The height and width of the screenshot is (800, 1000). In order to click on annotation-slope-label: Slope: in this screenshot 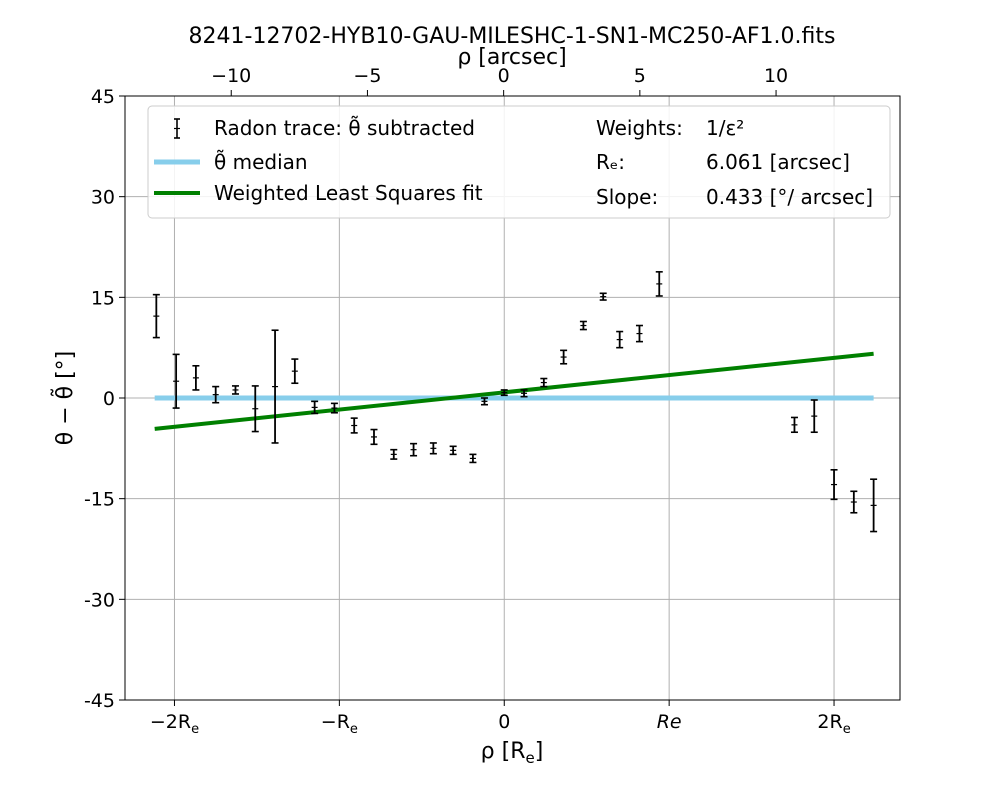, I will do `click(627, 197)`.